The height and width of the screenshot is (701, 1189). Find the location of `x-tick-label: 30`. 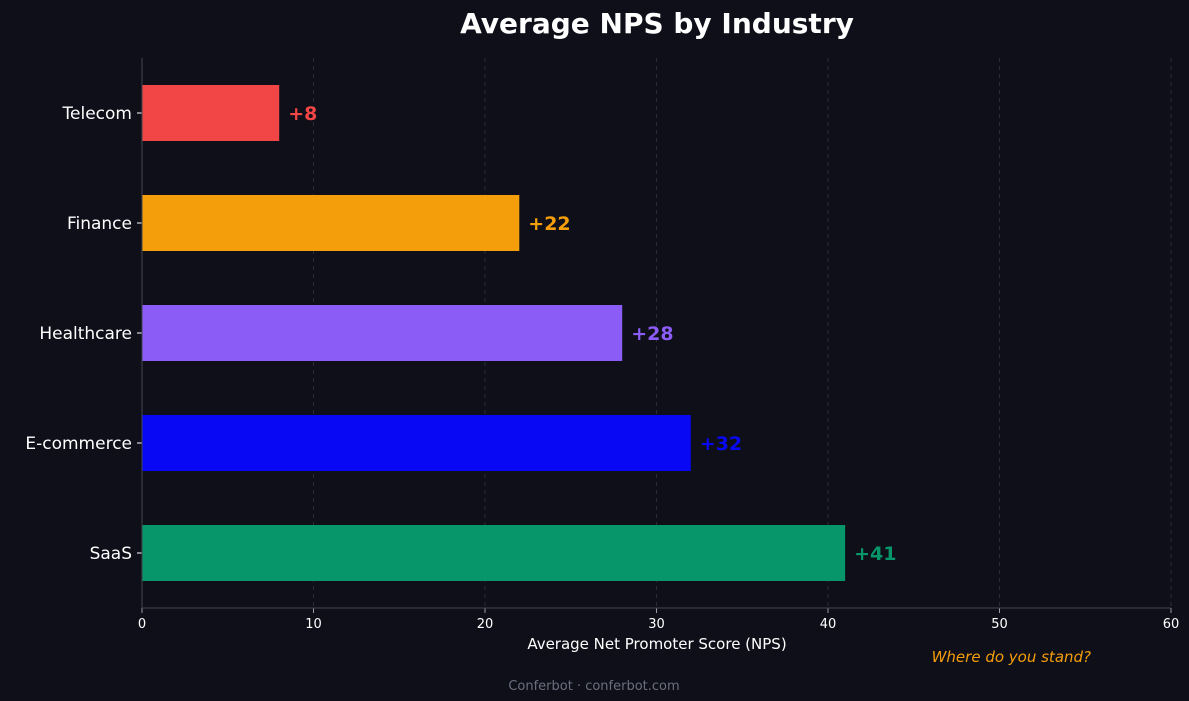

x-tick-label: 30 is located at coordinates (656, 624).